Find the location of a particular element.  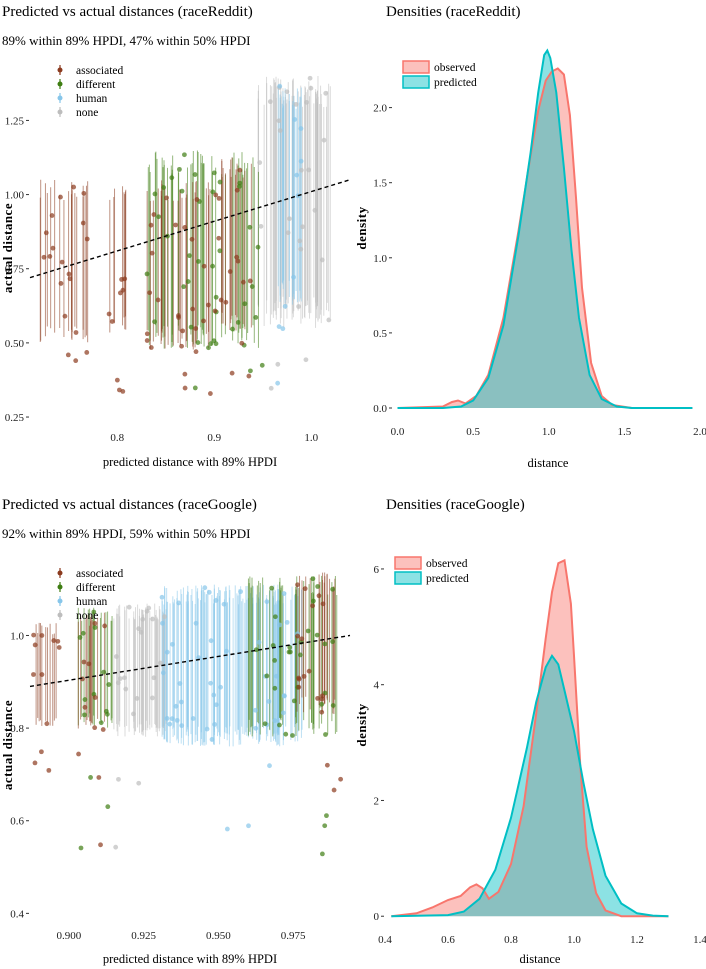

observed-density-line is located at coordinates (530, 738).